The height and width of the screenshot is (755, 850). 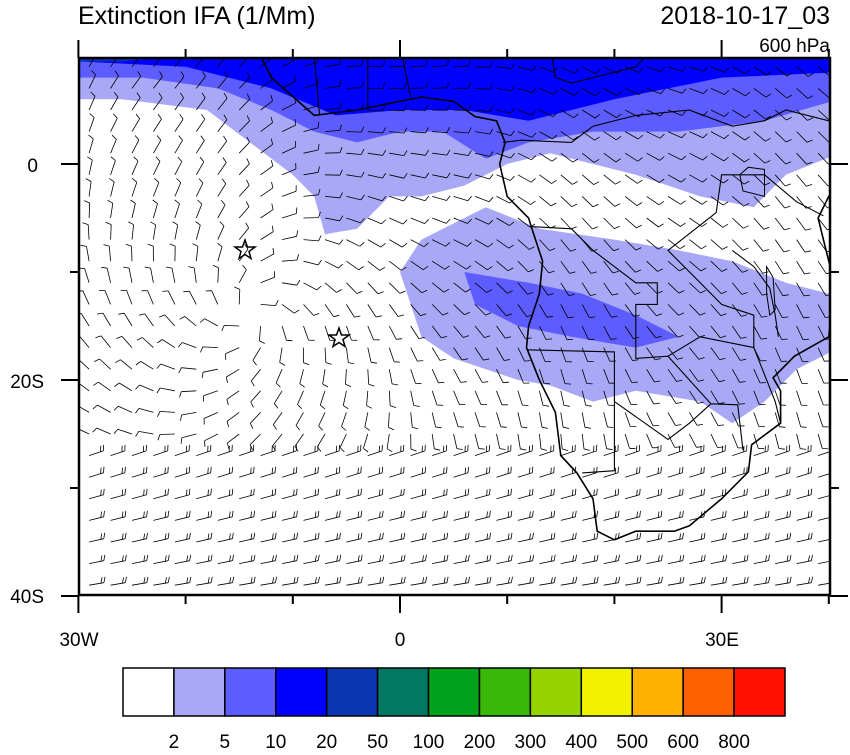 What do you see at coordinates (174, 741) in the screenshot?
I see `colorbar-label: 2` at bounding box center [174, 741].